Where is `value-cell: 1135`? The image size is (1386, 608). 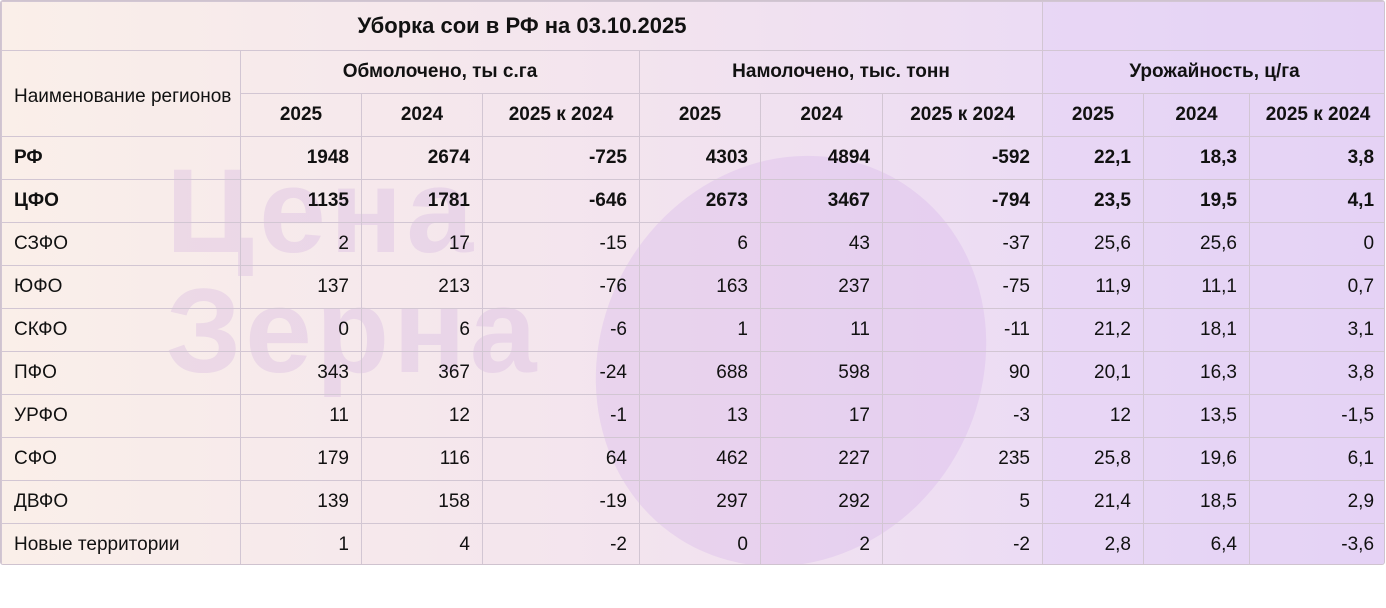 value-cell: 1135 is located at coordinates (301, 201).